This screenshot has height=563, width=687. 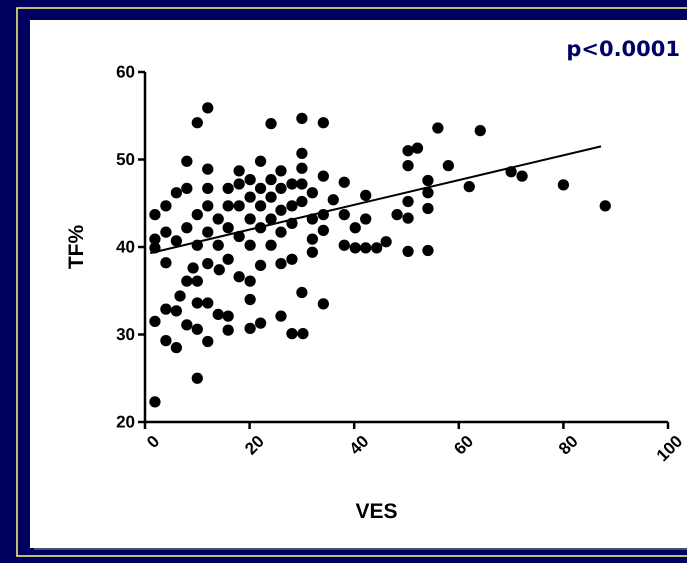 What do you see at coordinates (153, 442) in the screenshot?
I see `x-tick-label: 0` at bounding box center [153, 442].